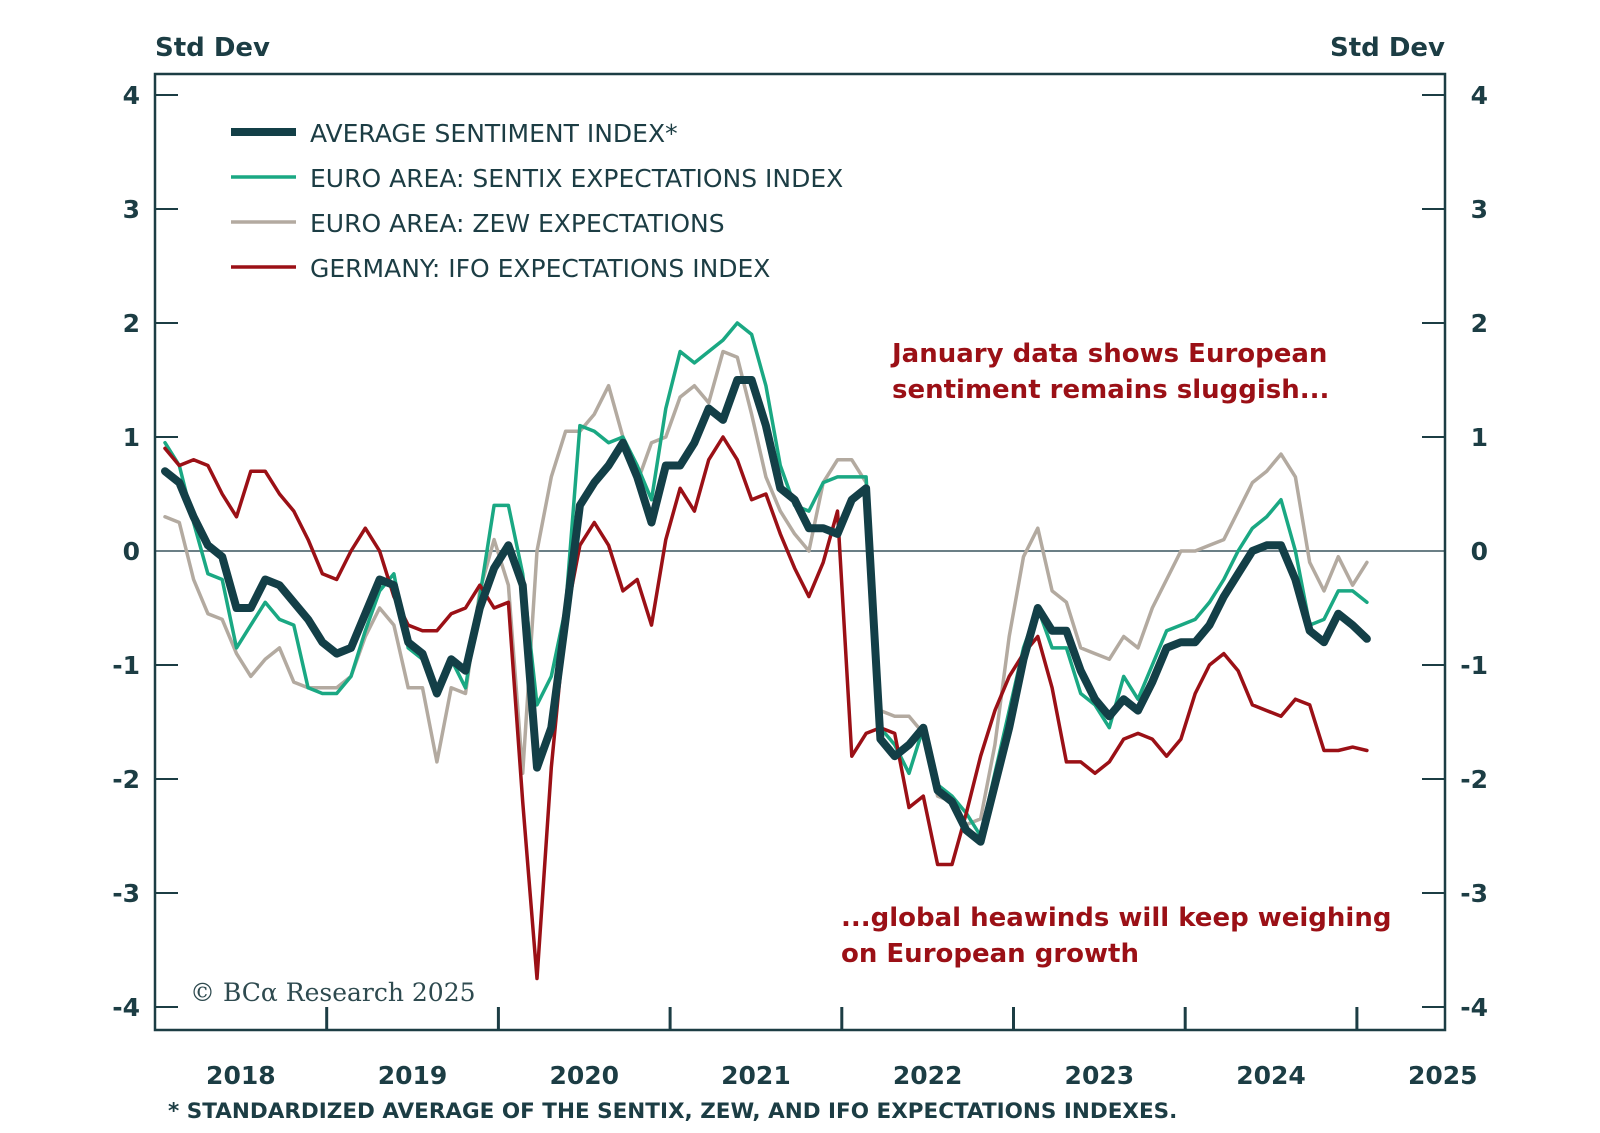 Image resolution: width=1600 pixels, height=1133 pixels. Describe the element at coordinates (126, 665) in the screenshot. I see `y-tick-label-left: -1` at that location.